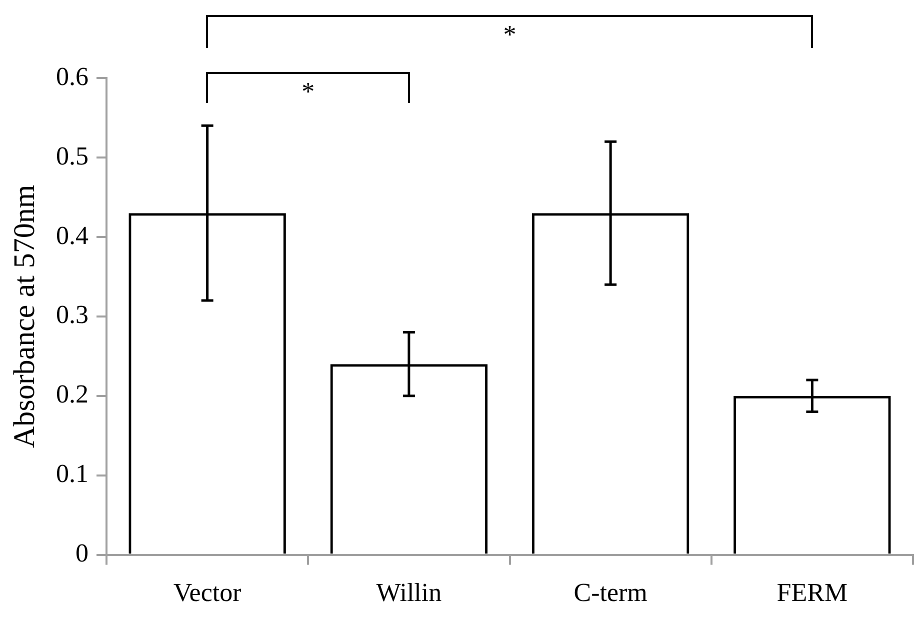 This screenshot has height=628, width=919. What do you see at coordinates (72, 76) in the screenshot?
I see `y-tick-label: 0.6` at bounding box center [72, 76].